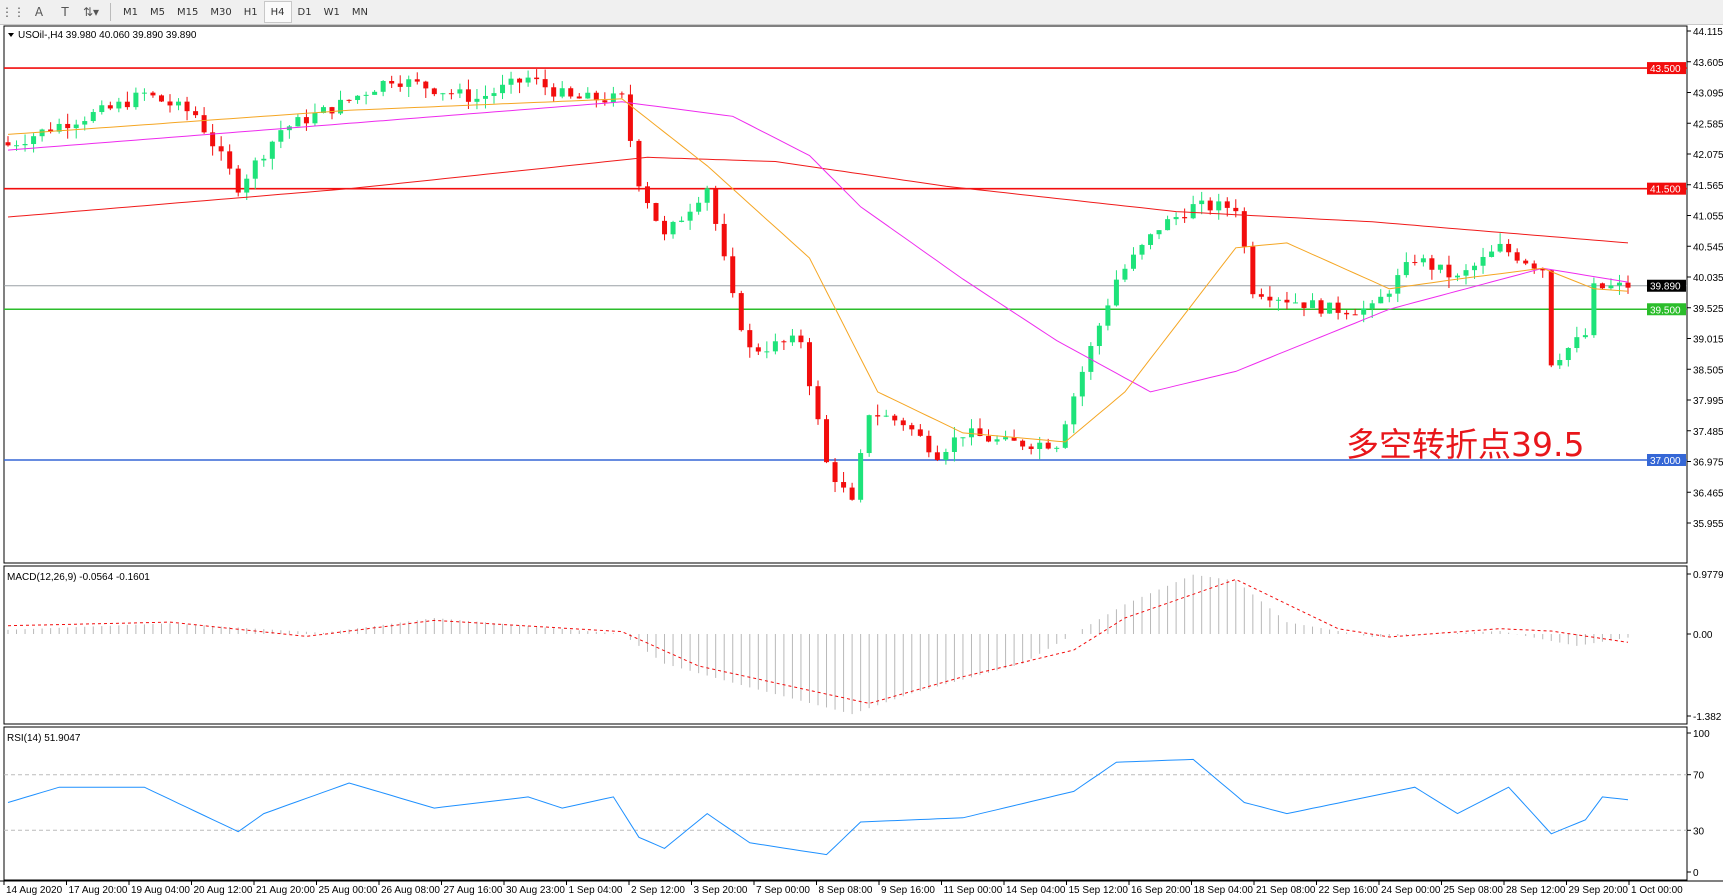 The width and height of the screenshot is (1723, 896). Describe the element at coordinates (188, 12) in the screenshot. I see `timeframe-m15-button: M15` at that location.